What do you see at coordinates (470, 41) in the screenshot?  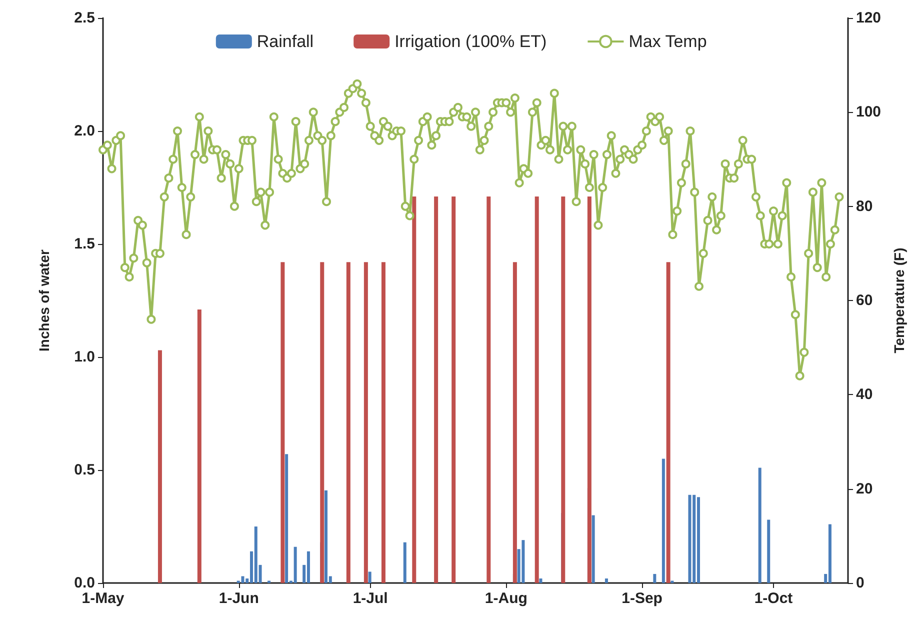 I see `legend-label: Irrigation (100% ET)` at bounding box center [470, 41].